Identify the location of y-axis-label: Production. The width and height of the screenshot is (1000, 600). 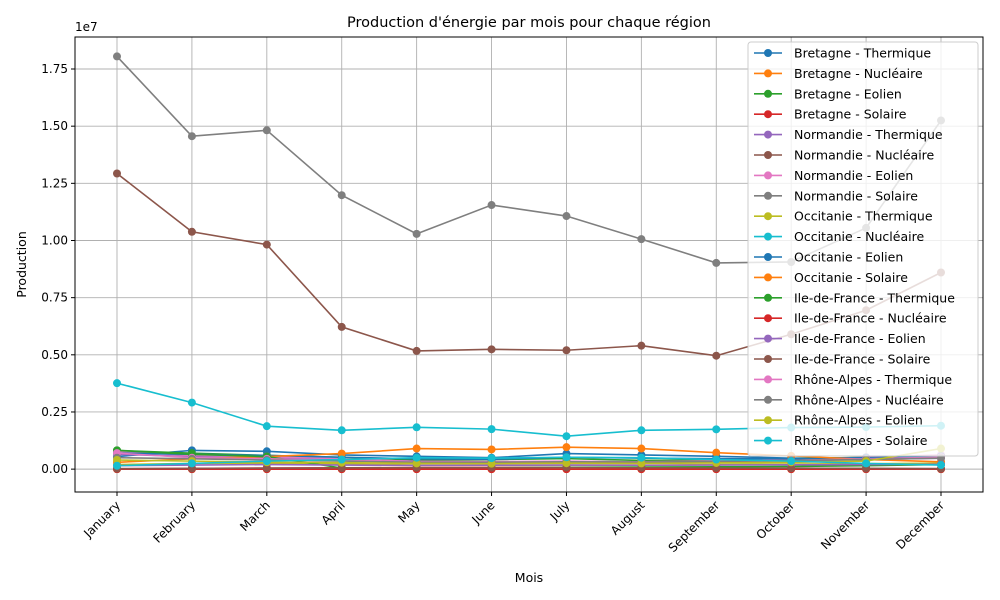
(21, 264).